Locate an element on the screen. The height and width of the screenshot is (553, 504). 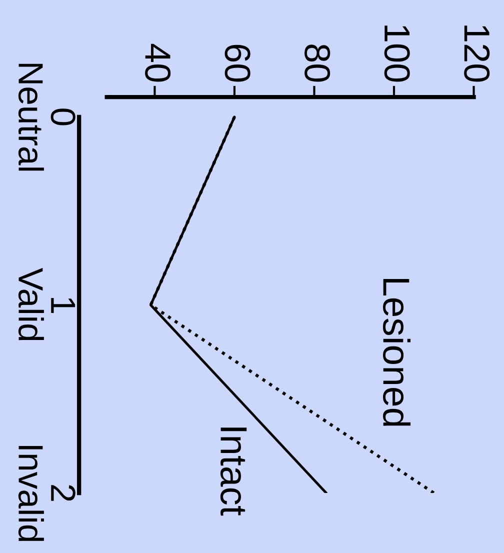
x-tick-label: 60 is located at coordinates (237, 63).